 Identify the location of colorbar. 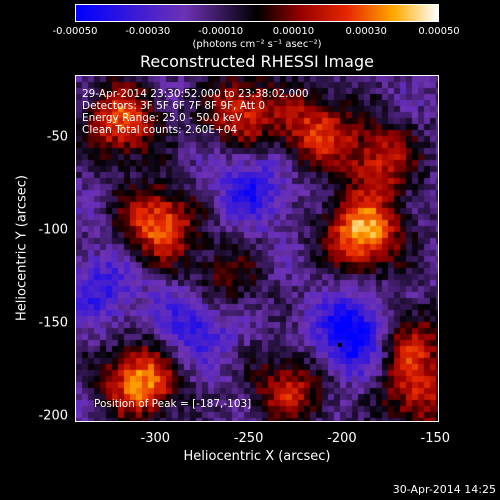
(257, 13).